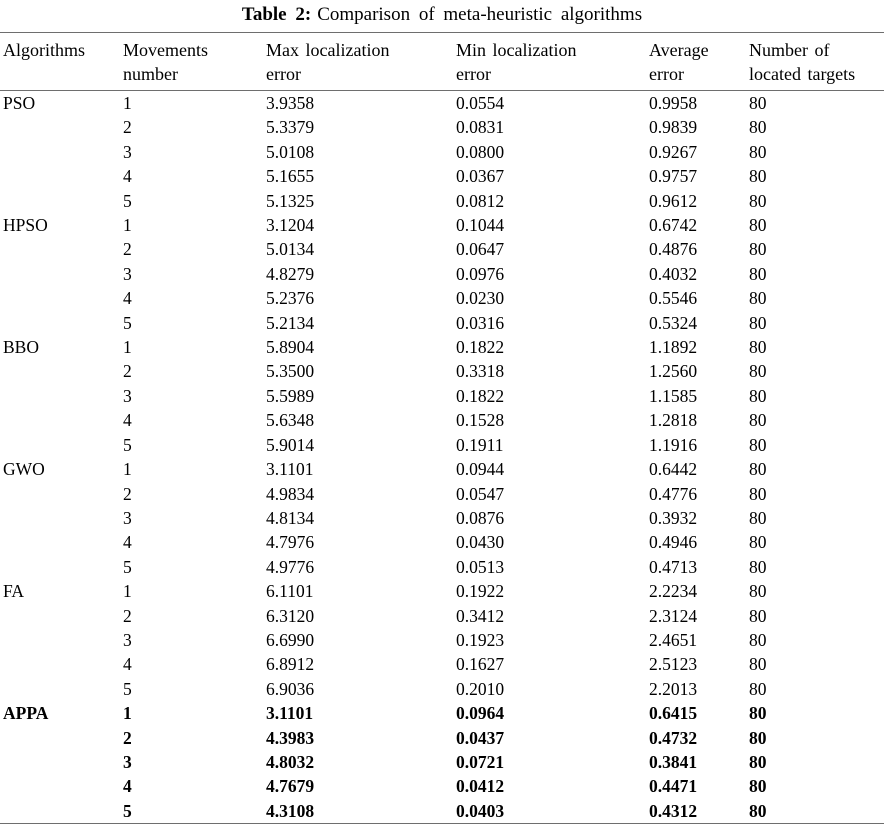 This screenshot has width=884, height=831. I want to click on cell-max-localization-error: 5.6348, so click(290, 420).